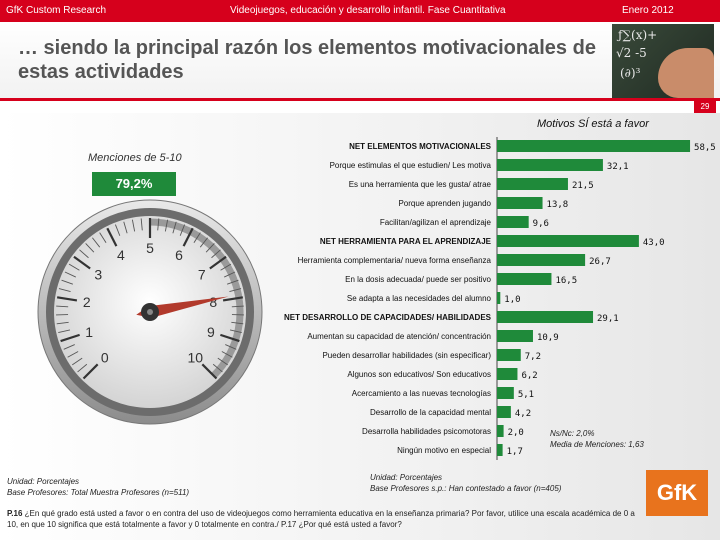  Describe the element at coordinates (419, 298) in the screenshot. I see `bar-label-8: Se adapta a las necesidades del alumno` at that location.